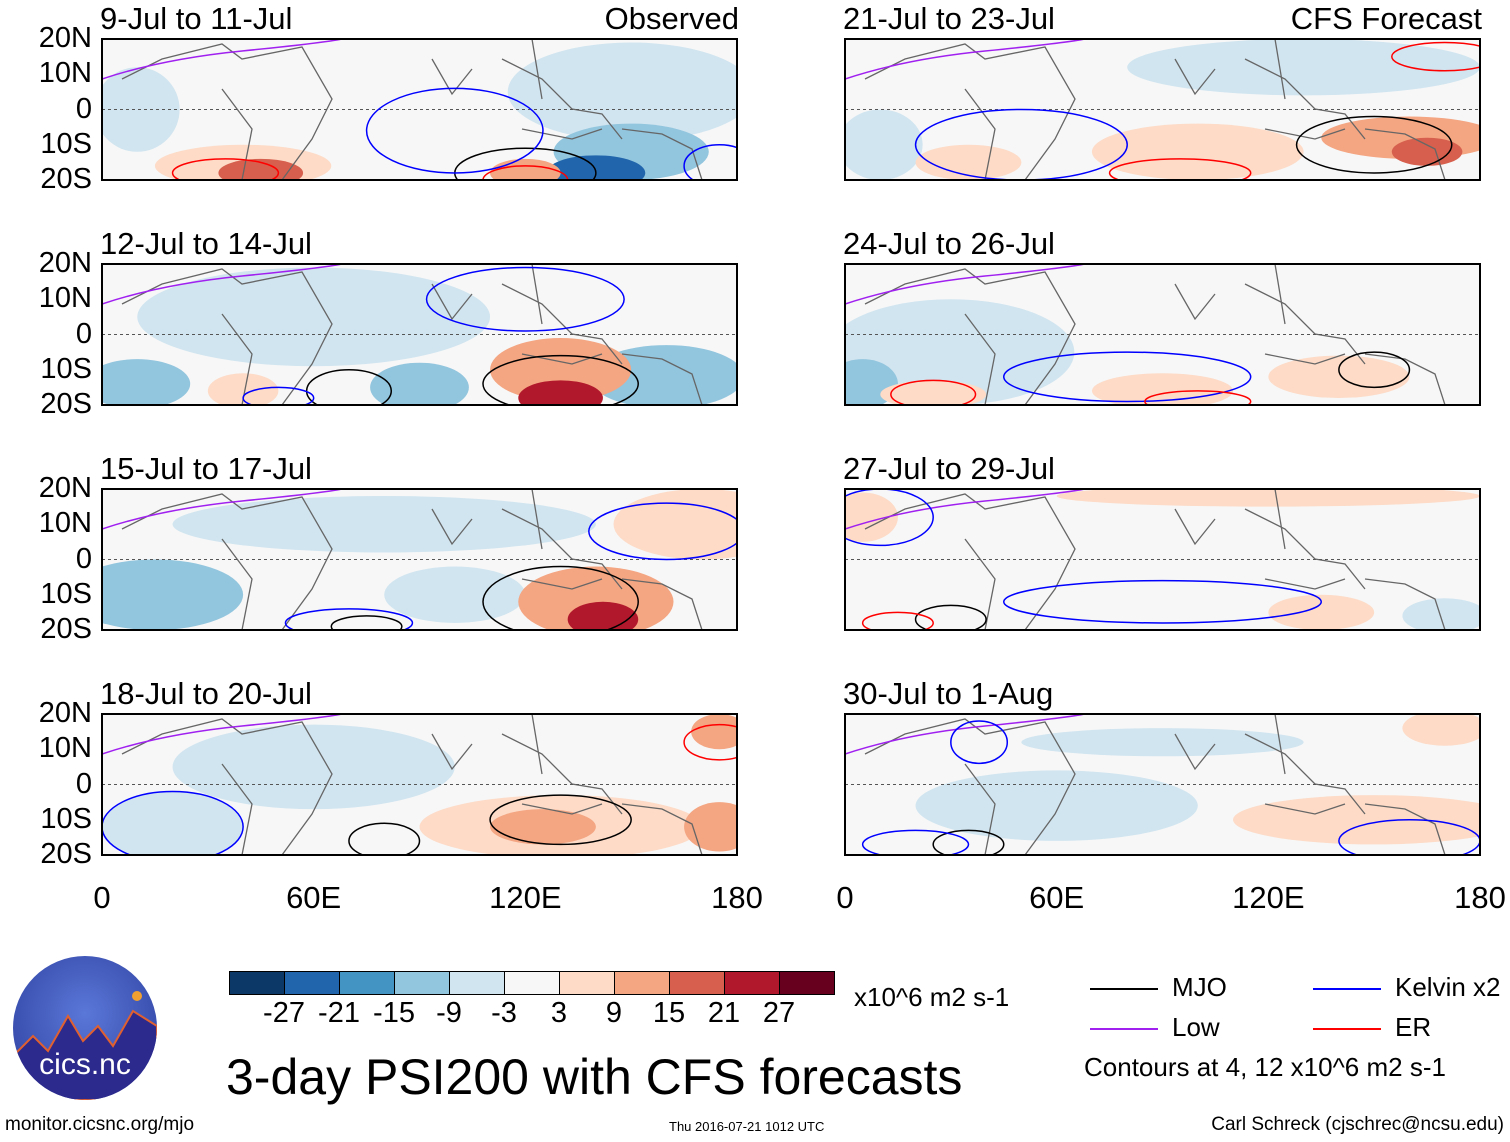  I want to click on map-panel: 9-Jul to 11-Jul Observed 20N 10N 0 10S 20S, so click(389, 97).